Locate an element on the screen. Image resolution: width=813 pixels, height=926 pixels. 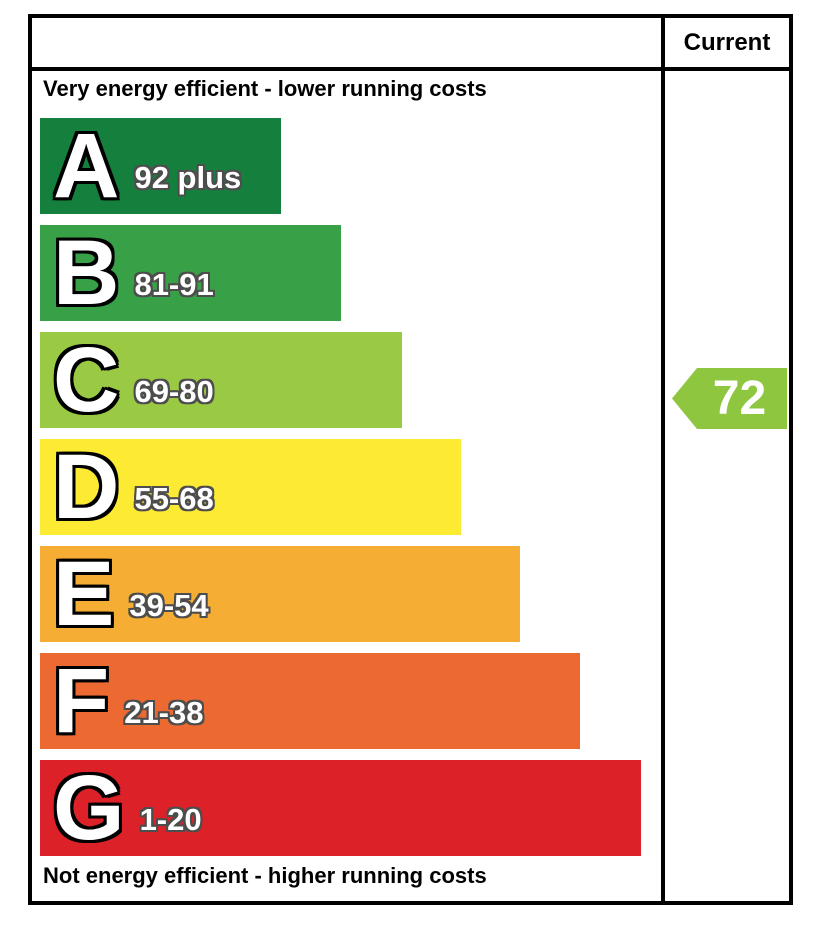
band-letter: E is located at coordinates (84, 594).